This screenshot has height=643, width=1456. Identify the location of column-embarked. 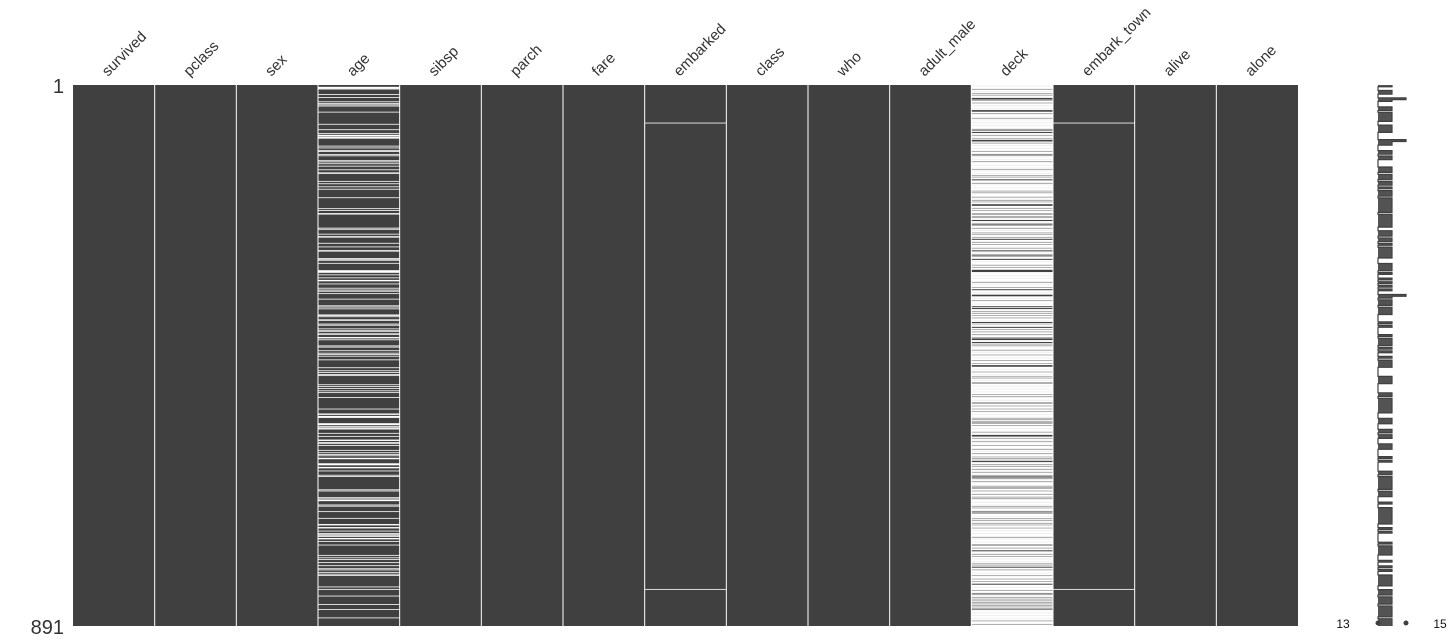
(685, 355).